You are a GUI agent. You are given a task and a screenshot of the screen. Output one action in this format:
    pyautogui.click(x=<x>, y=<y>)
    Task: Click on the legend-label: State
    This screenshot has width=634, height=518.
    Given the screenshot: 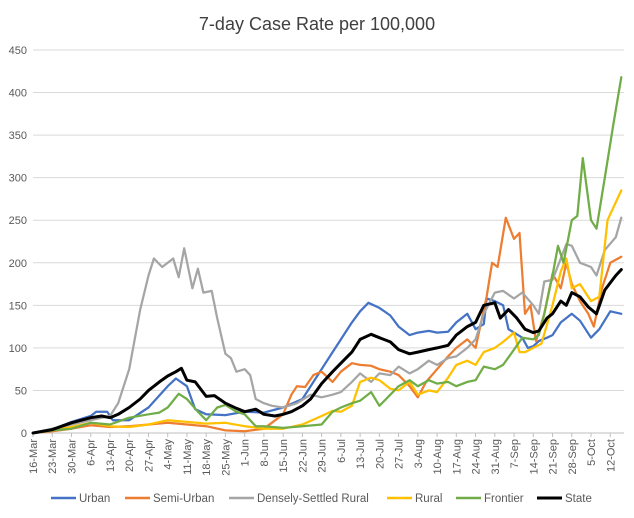 What is the action you would take?
    pyautogui.click(x=578, y=499)
    